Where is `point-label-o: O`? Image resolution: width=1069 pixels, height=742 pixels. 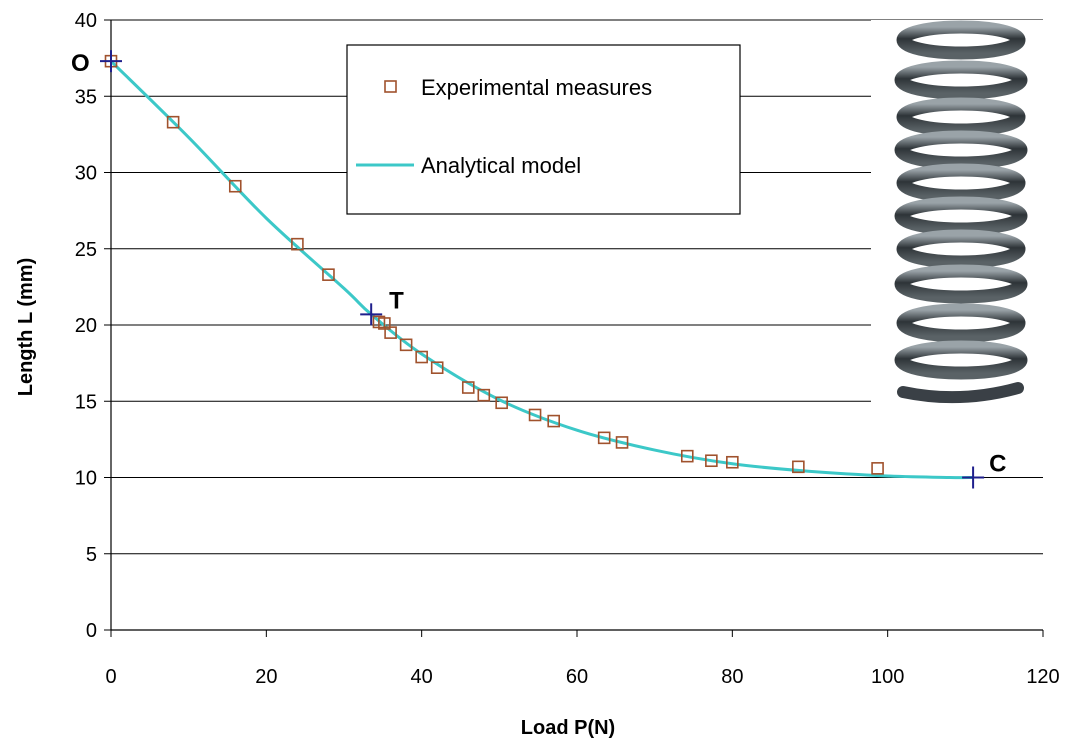 point-label-o: O is located at coordinates (80, 63).